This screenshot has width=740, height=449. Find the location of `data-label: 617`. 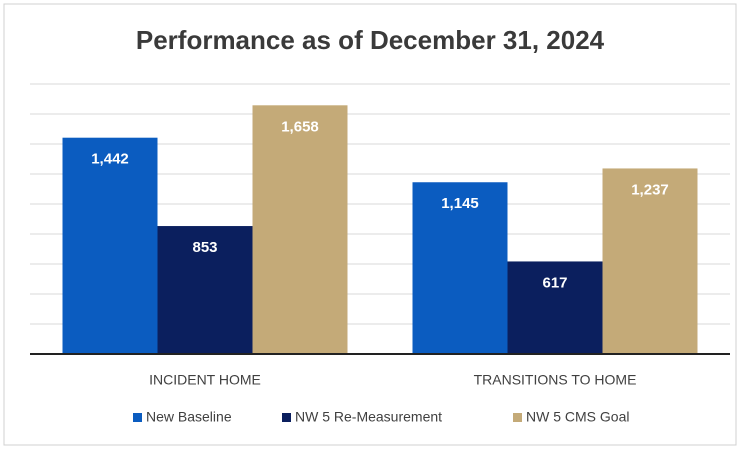

data-label: 617 is located at coordinates (554, 282).